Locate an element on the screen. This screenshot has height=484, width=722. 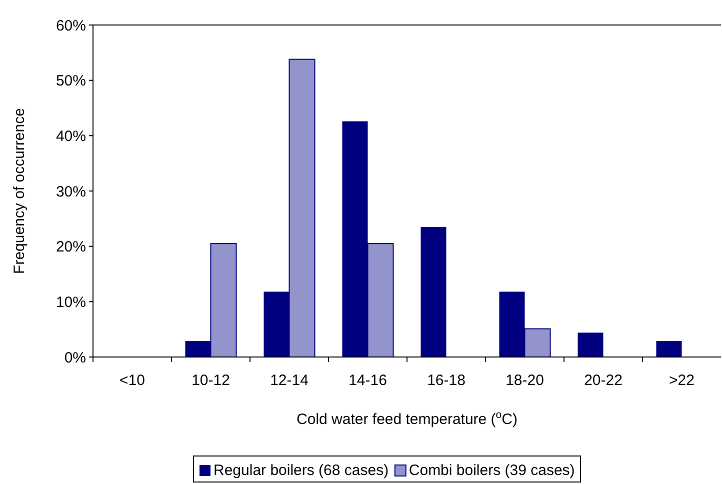
x-tick-label: <10 is located at coordinates (132, 380).